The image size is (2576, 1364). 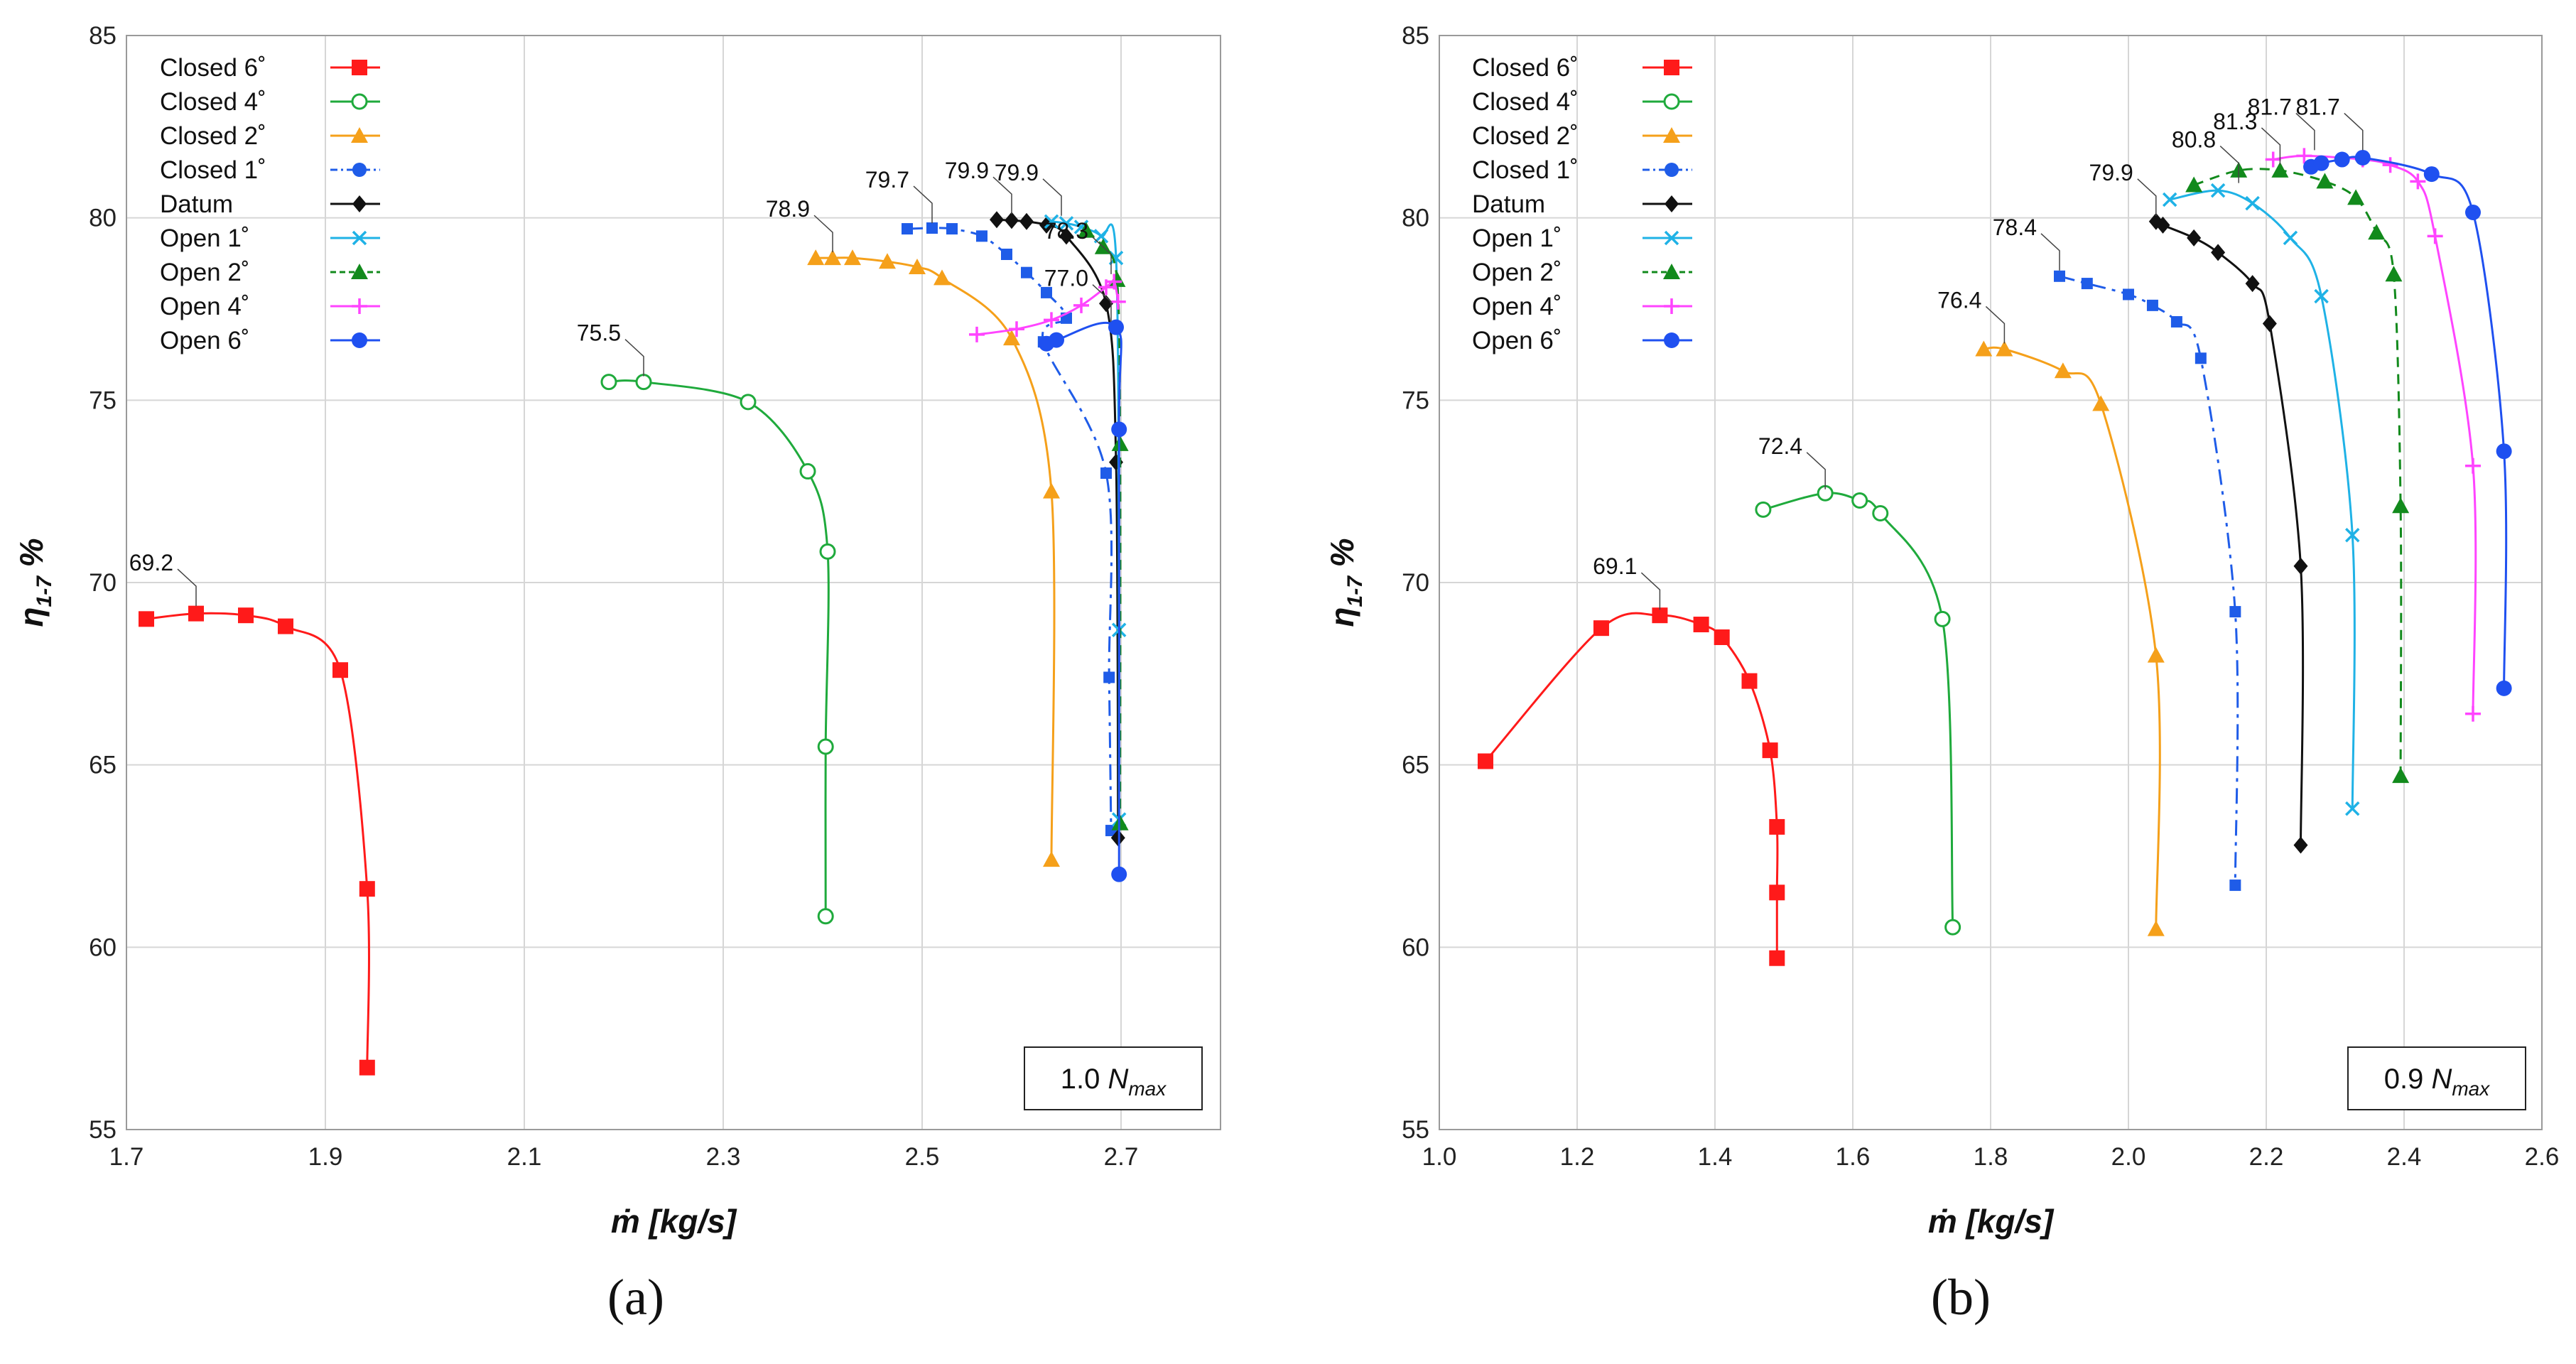 I want to click on peak-label: 69.2, so click(x=151, y=563).